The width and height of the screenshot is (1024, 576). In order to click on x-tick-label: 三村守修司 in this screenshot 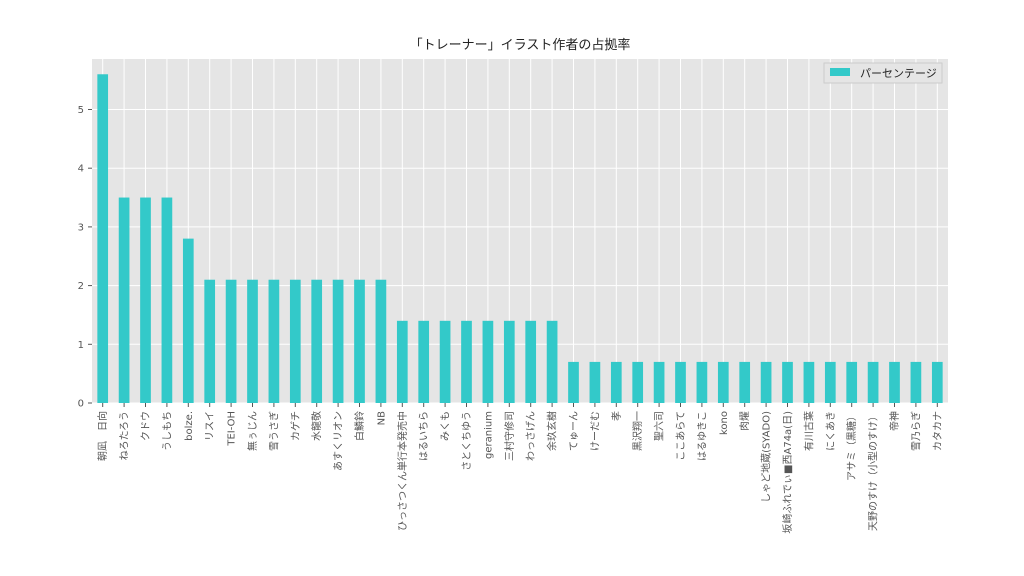, I will do `click(509, 436)`.